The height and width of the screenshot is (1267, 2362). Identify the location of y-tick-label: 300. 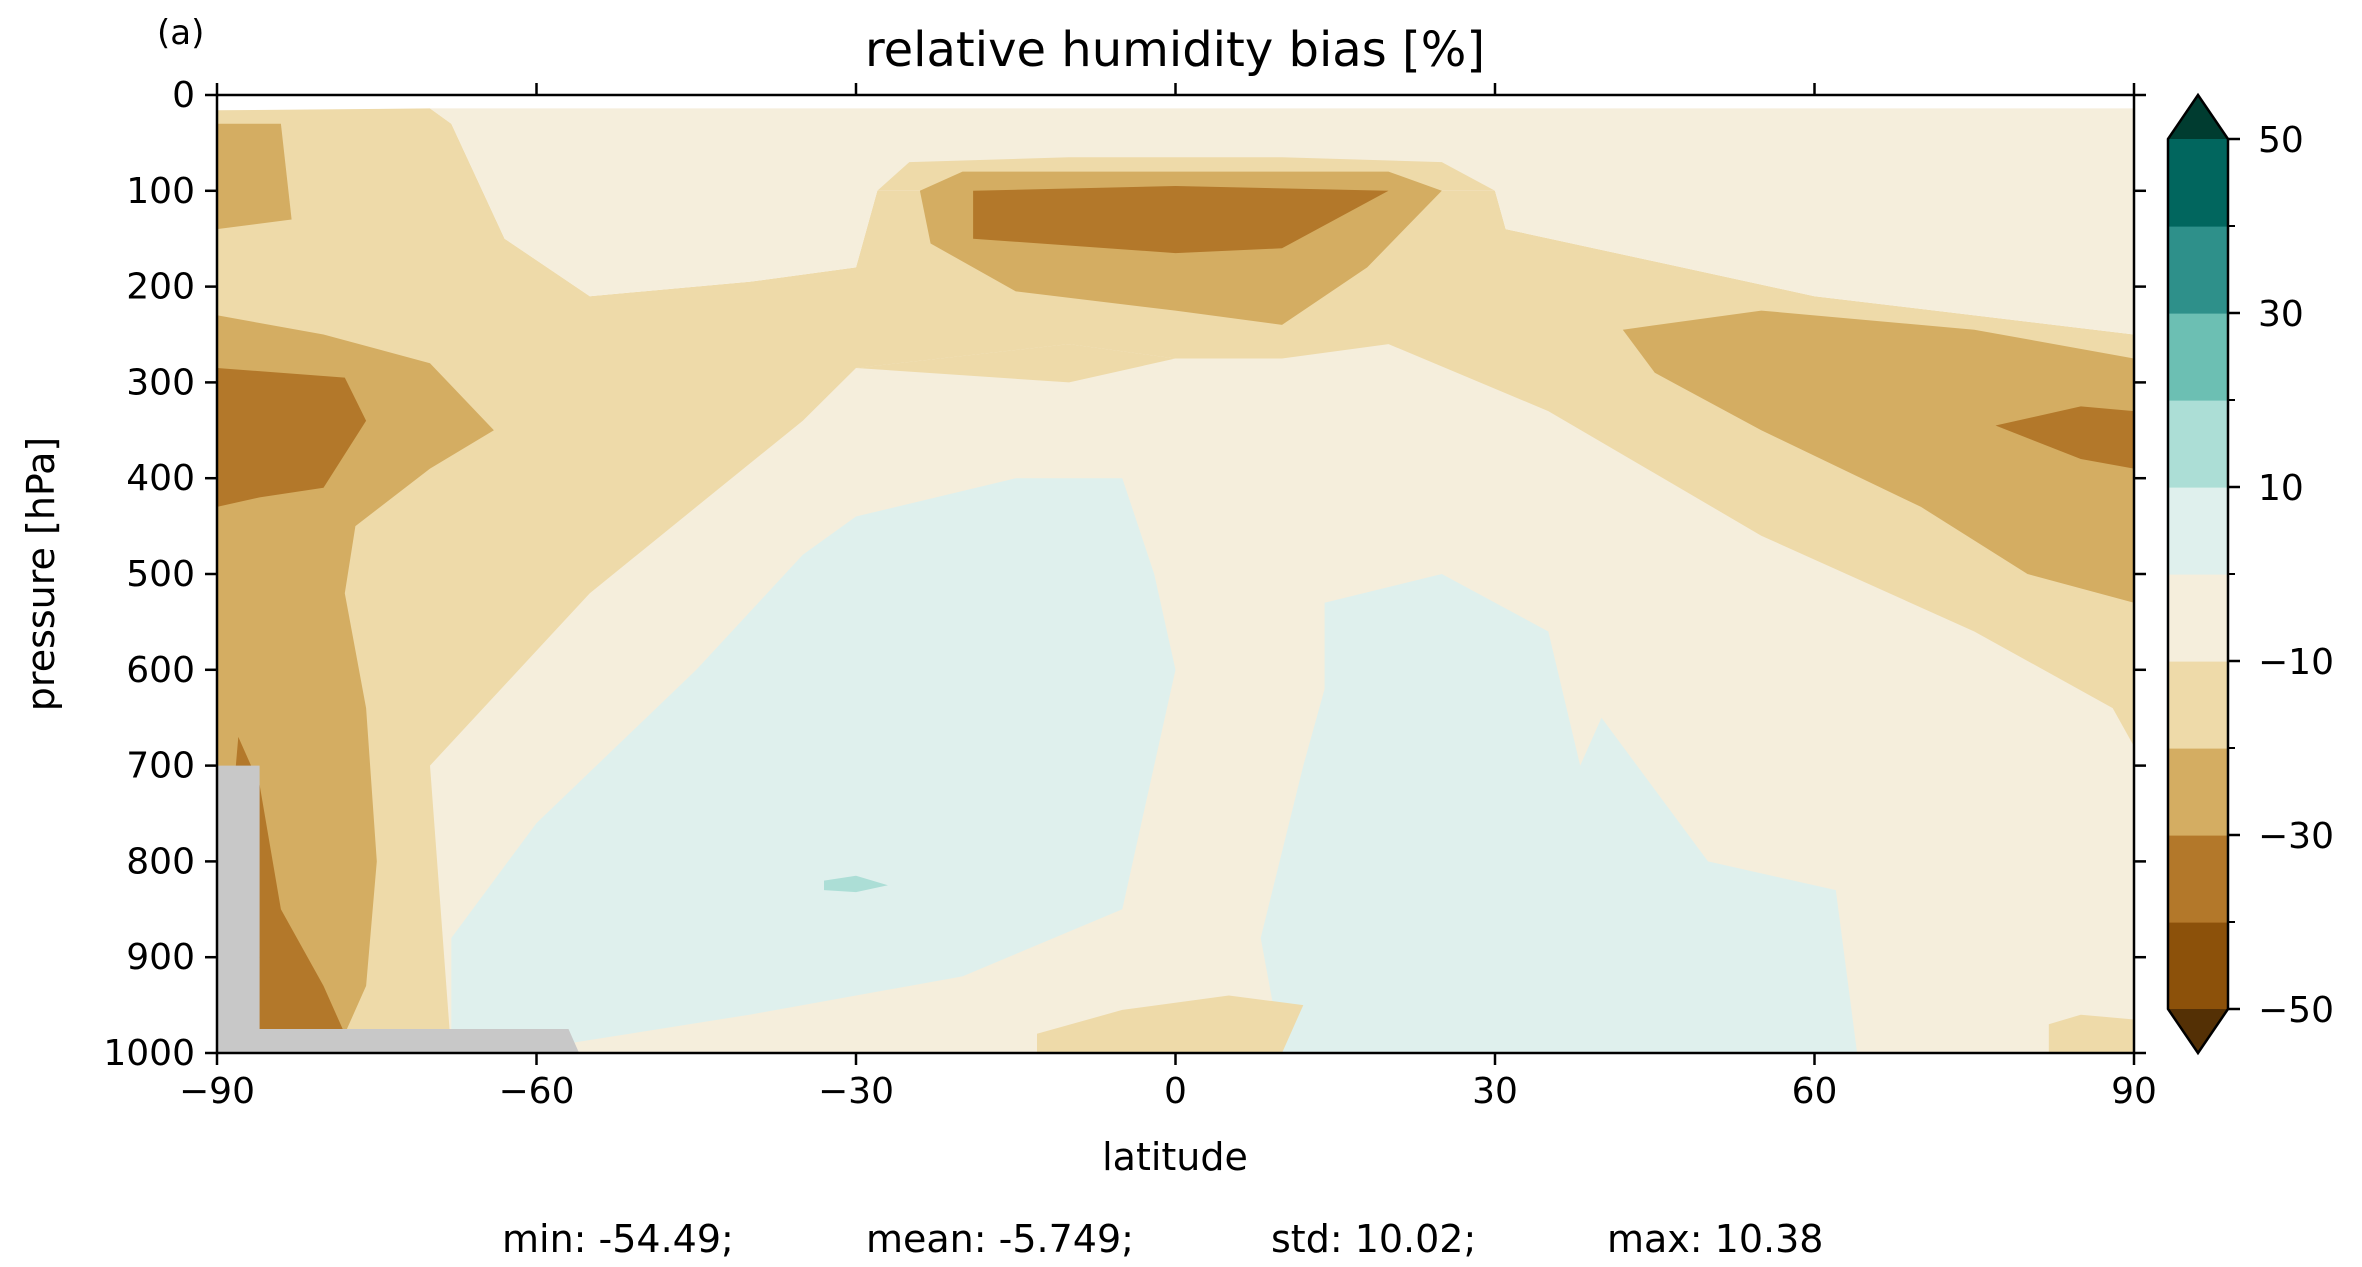
(160, 382).